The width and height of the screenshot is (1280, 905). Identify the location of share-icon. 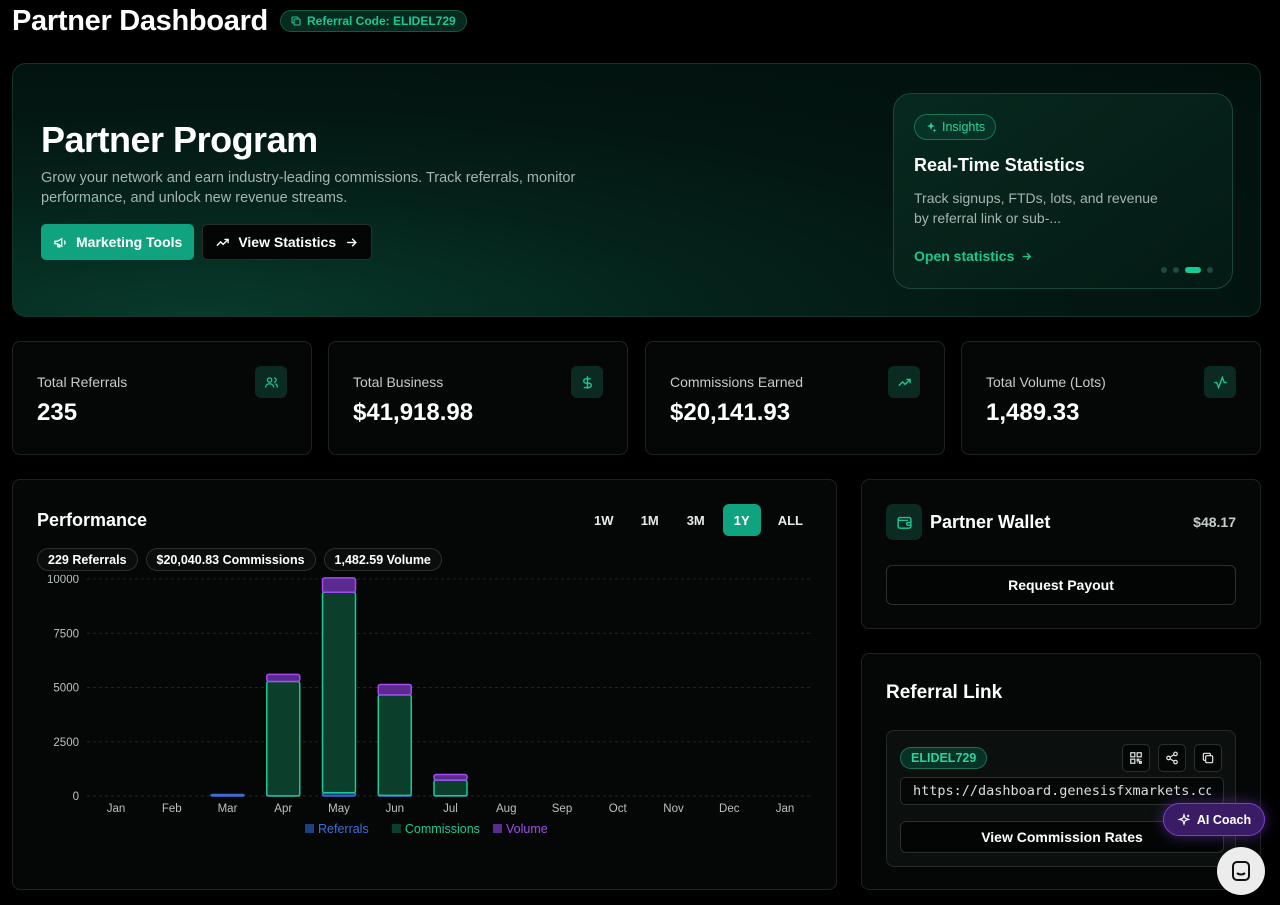
(1172, 758).